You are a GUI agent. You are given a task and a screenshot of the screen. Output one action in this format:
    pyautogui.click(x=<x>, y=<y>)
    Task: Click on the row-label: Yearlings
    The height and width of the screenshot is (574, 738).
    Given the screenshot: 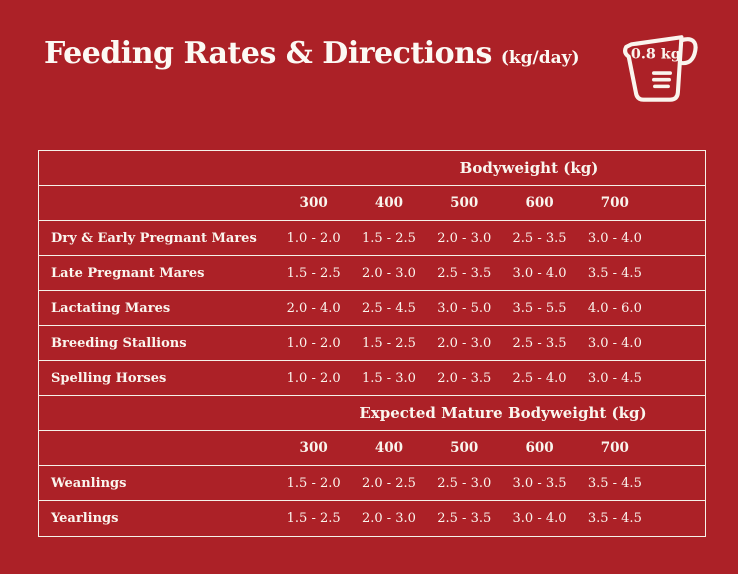 What is the action you would take?
    pyautogui.click(x=85, y=518)
    